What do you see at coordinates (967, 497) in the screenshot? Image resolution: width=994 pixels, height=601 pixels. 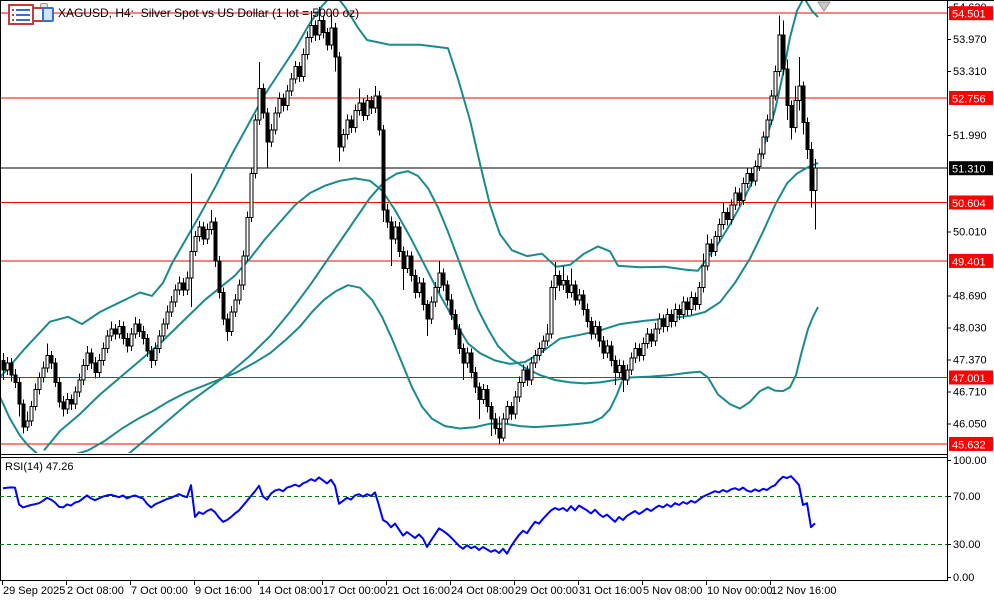 I see `rsi-tick-label: 70.00` at bounding box center [967, 497].